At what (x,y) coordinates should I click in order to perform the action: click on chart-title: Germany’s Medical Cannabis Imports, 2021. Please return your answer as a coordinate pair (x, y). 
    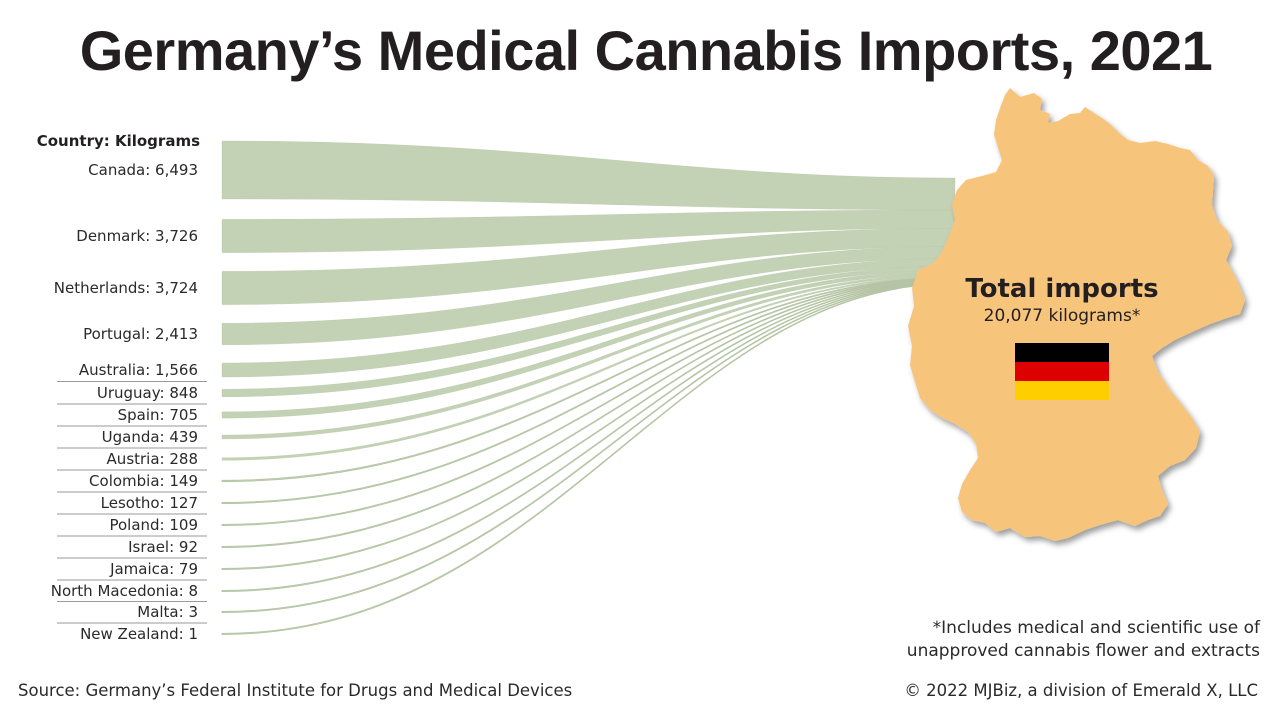
    Looking at the image, I should click on (646, 50).